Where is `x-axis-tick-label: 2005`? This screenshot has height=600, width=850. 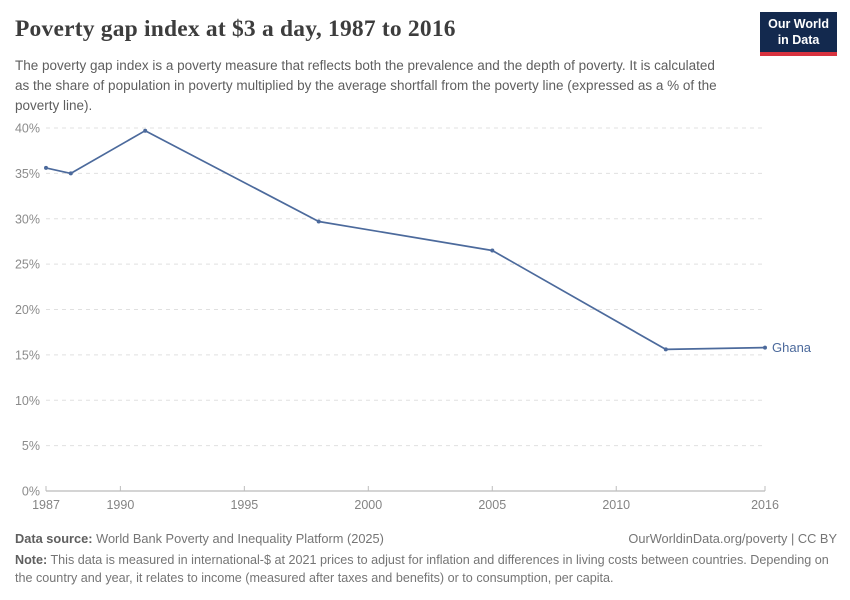 x-axis-tick-label: 2005 is located at coordinates (492, 505).